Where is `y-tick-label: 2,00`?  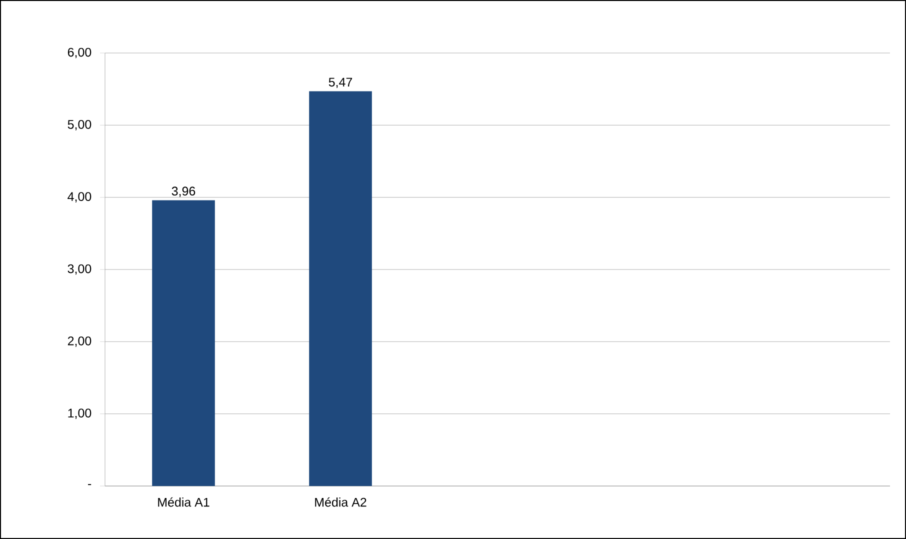
y-tick-label: 2,00 is located at coordinates (80, 341).